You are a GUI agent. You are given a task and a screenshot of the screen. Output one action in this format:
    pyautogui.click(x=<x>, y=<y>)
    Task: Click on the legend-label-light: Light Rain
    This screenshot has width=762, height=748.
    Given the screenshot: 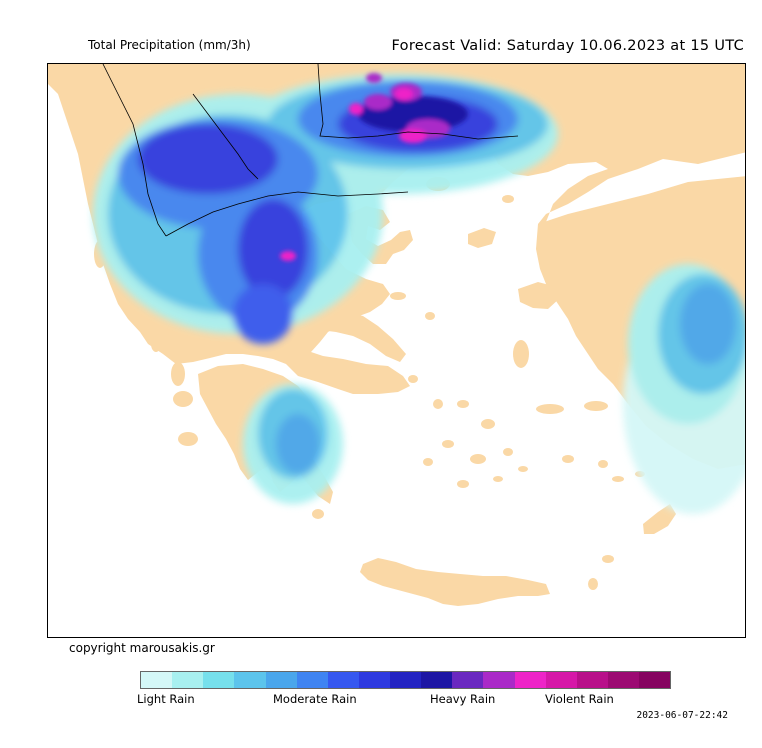 What is the action you would take?
    pyautogui.click(x=166, y=699)
    